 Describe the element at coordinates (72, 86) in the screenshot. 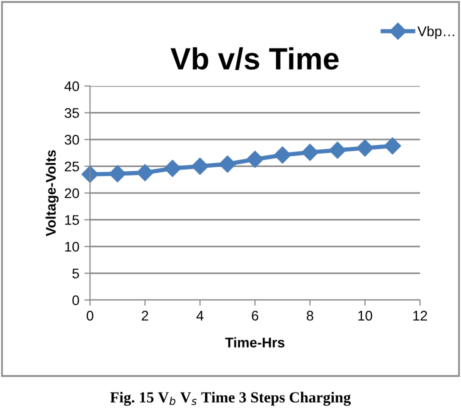

I see `y-tick-label: 40` at that location.